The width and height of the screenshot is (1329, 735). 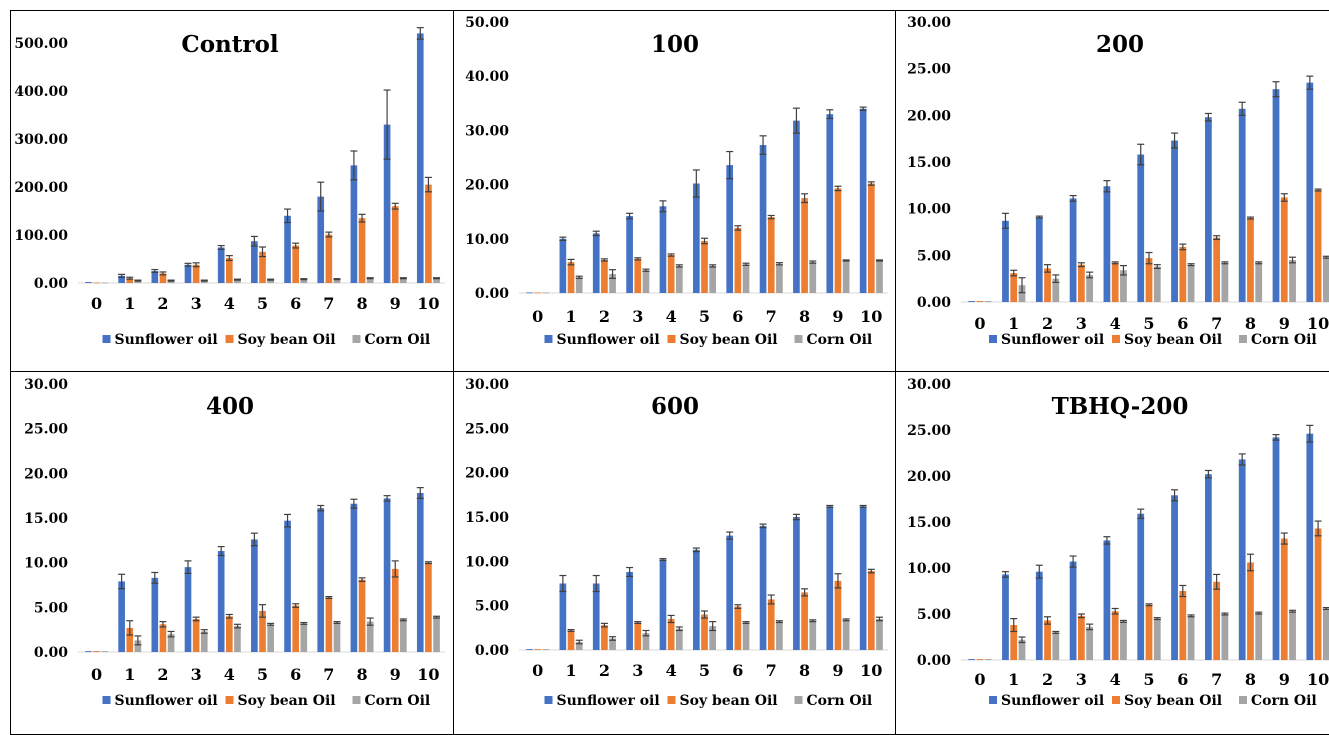 I want to click on y-tick-label: 40.00, so click(x=487, y=77).